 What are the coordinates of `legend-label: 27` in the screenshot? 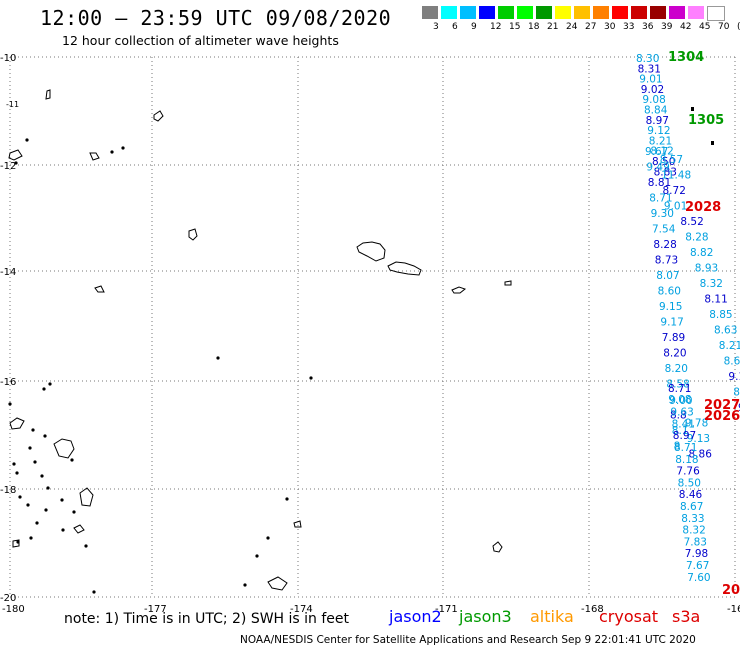 It's located at (591, 27).